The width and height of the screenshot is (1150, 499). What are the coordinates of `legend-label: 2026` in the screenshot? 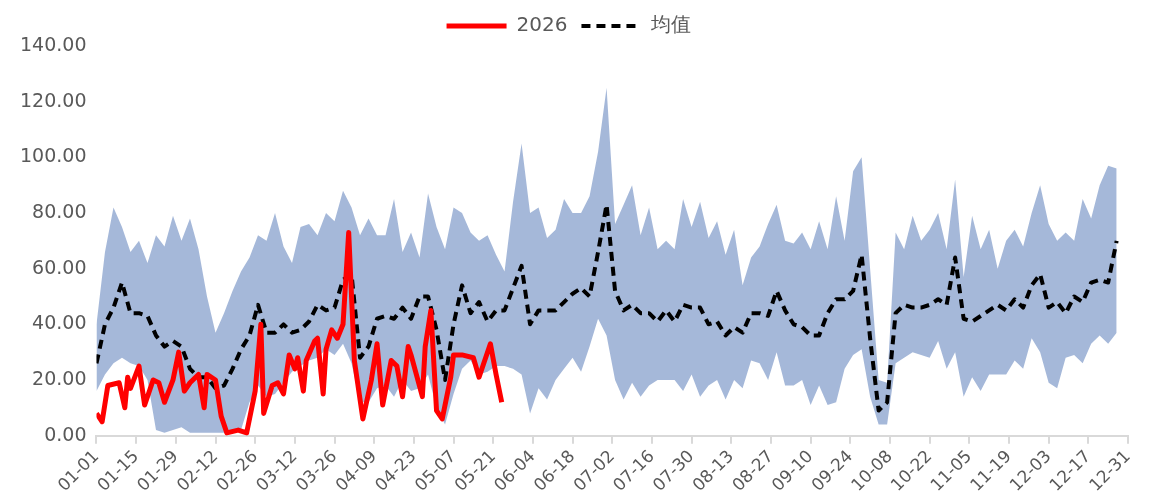 It's located at (542, 24).